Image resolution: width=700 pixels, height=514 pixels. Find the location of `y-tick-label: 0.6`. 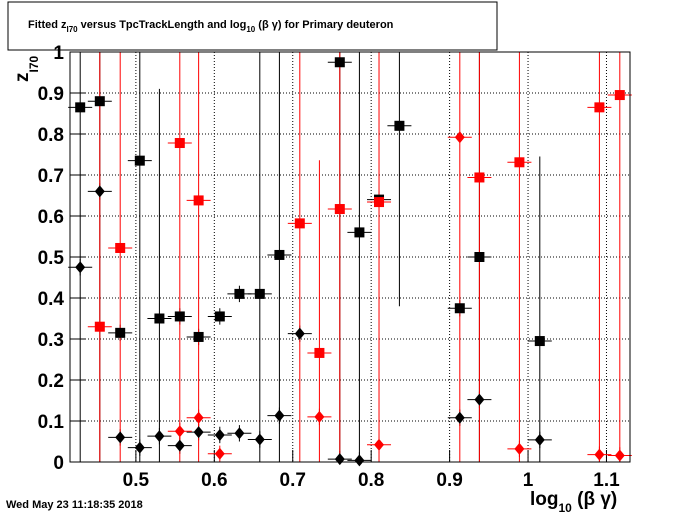

y-tick-label: 0.6 is located at coordinates (51, 217).